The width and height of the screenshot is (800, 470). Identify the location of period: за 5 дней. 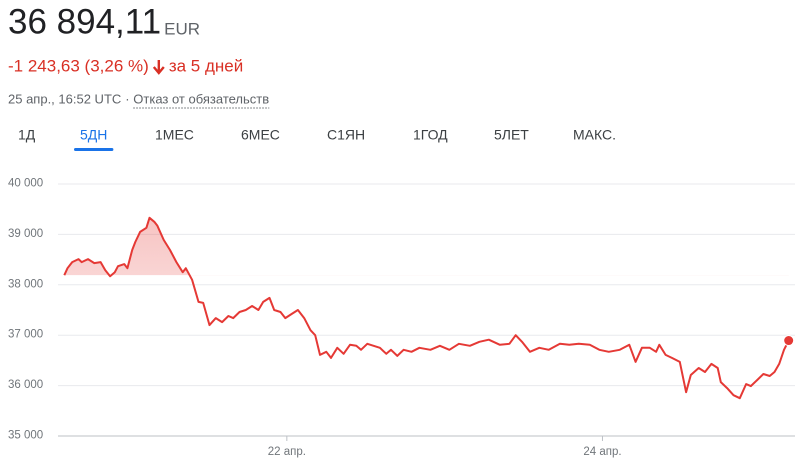
(206, 65).